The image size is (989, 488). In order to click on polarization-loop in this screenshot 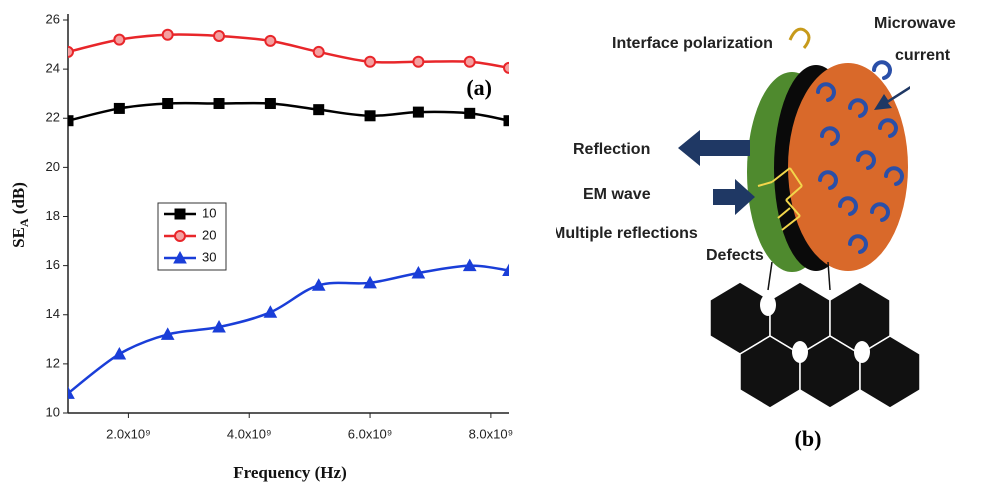, I will do `click(799, 38)`.